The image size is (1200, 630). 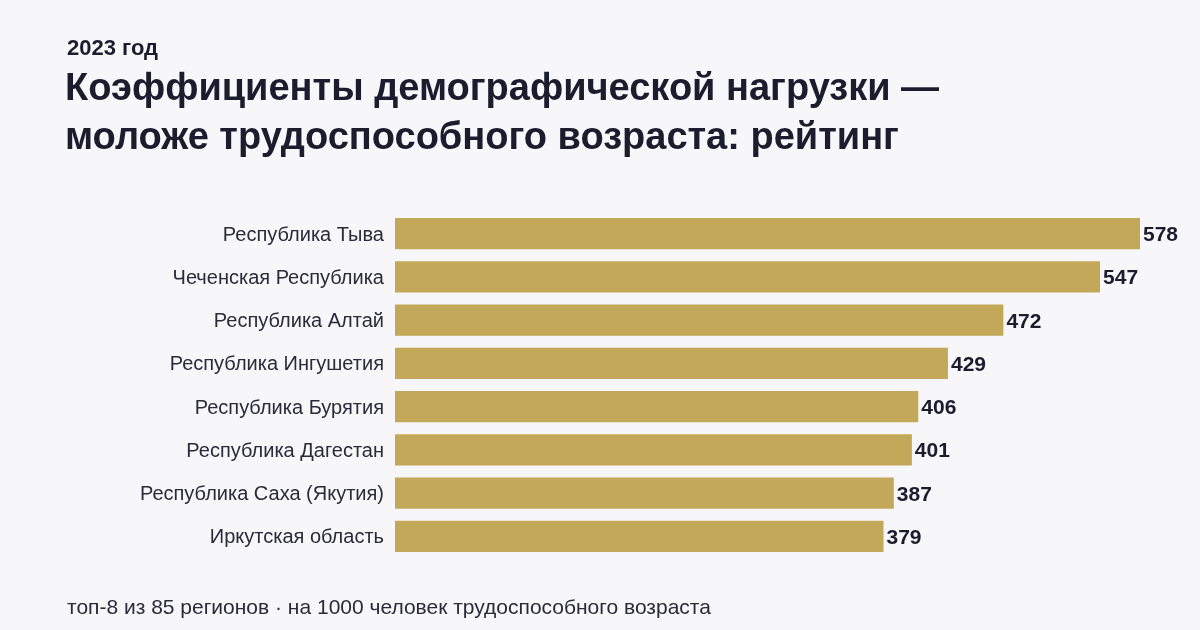 I want to click on y-tick-label: Республика Саха (Якутия), so click(x=261, y=493).